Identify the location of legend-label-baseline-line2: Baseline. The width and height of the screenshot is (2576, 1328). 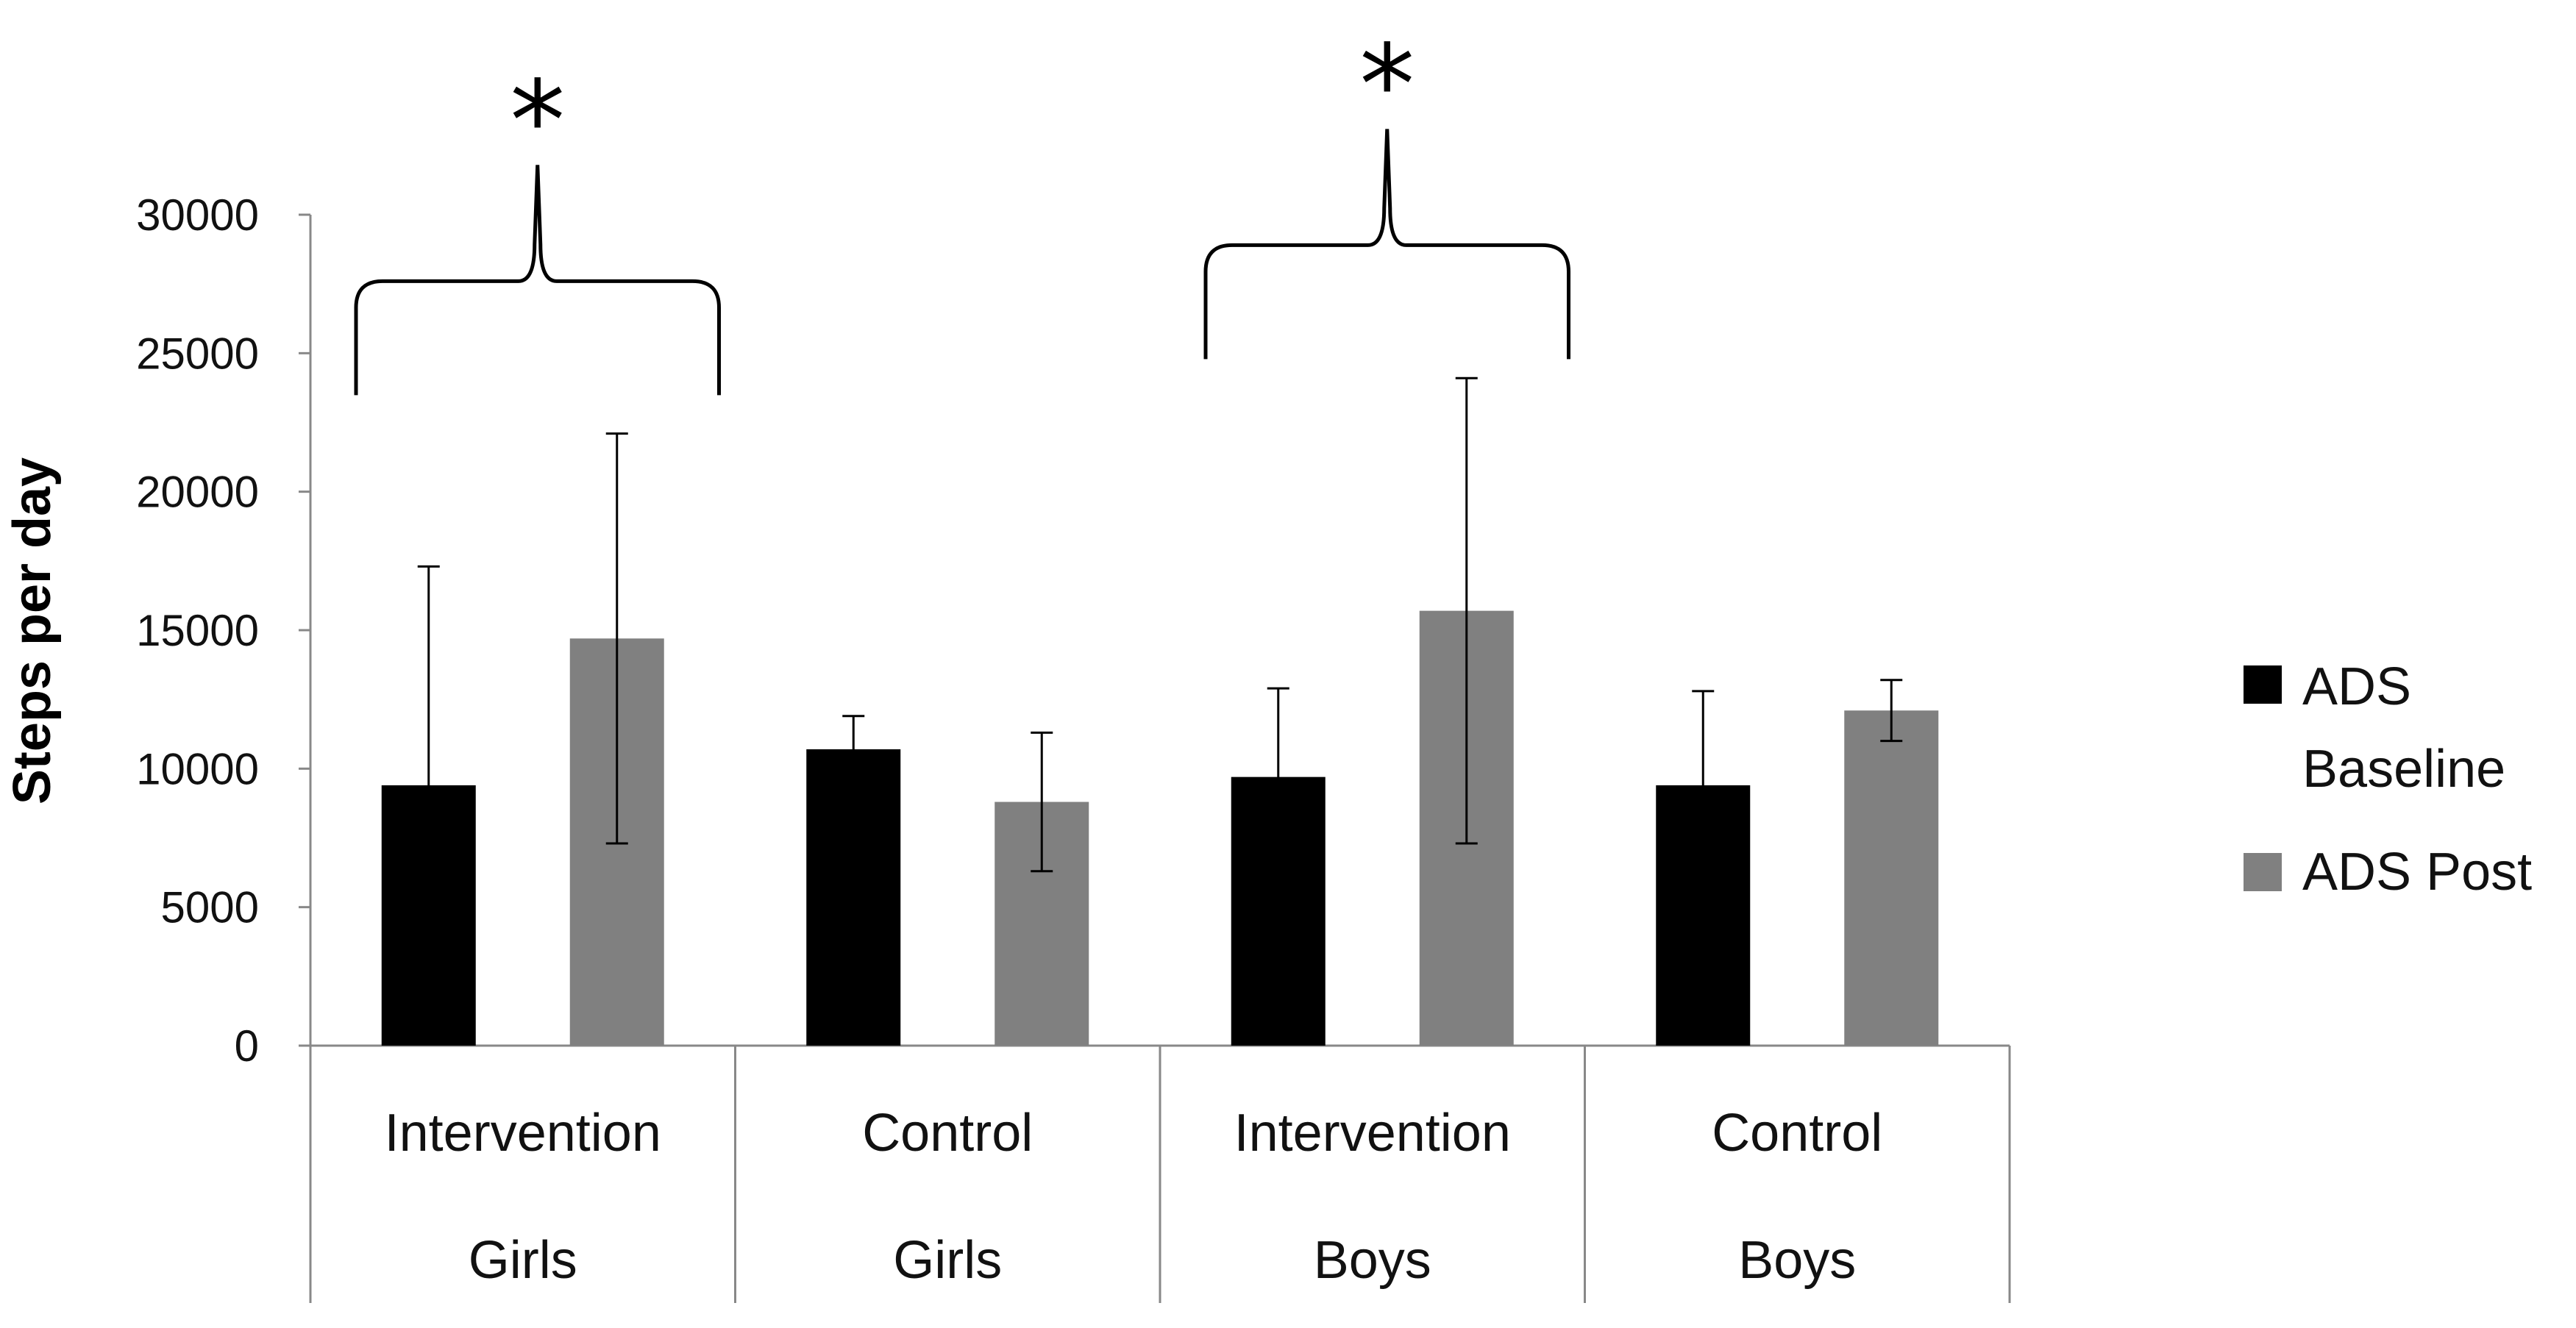
(2403, 769).